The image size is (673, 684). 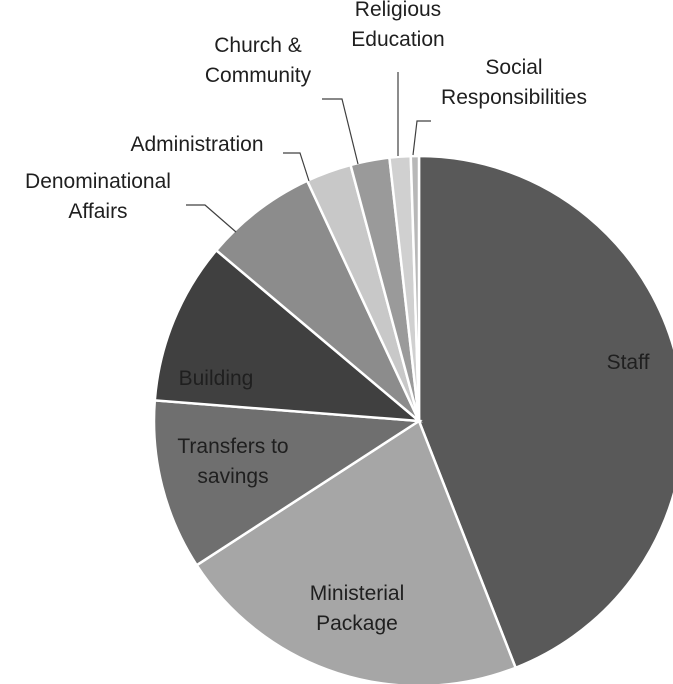 What do you see at coordinates (296, 167) in the screenshot?
I see `leader-line-administration` at bounding box center [296, 167].